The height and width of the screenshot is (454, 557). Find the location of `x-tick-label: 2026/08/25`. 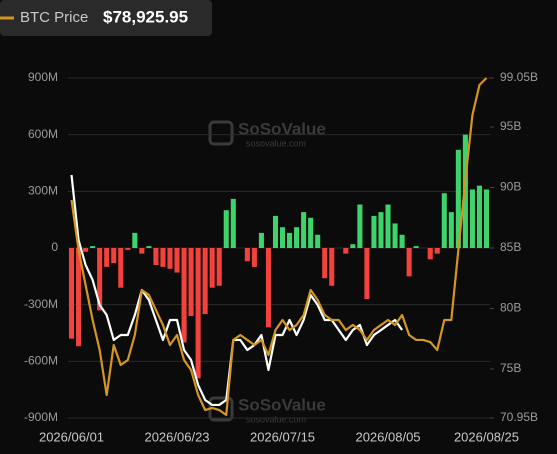

x-tick-label: 2026/08/25 is located at coordinates (486, 436).